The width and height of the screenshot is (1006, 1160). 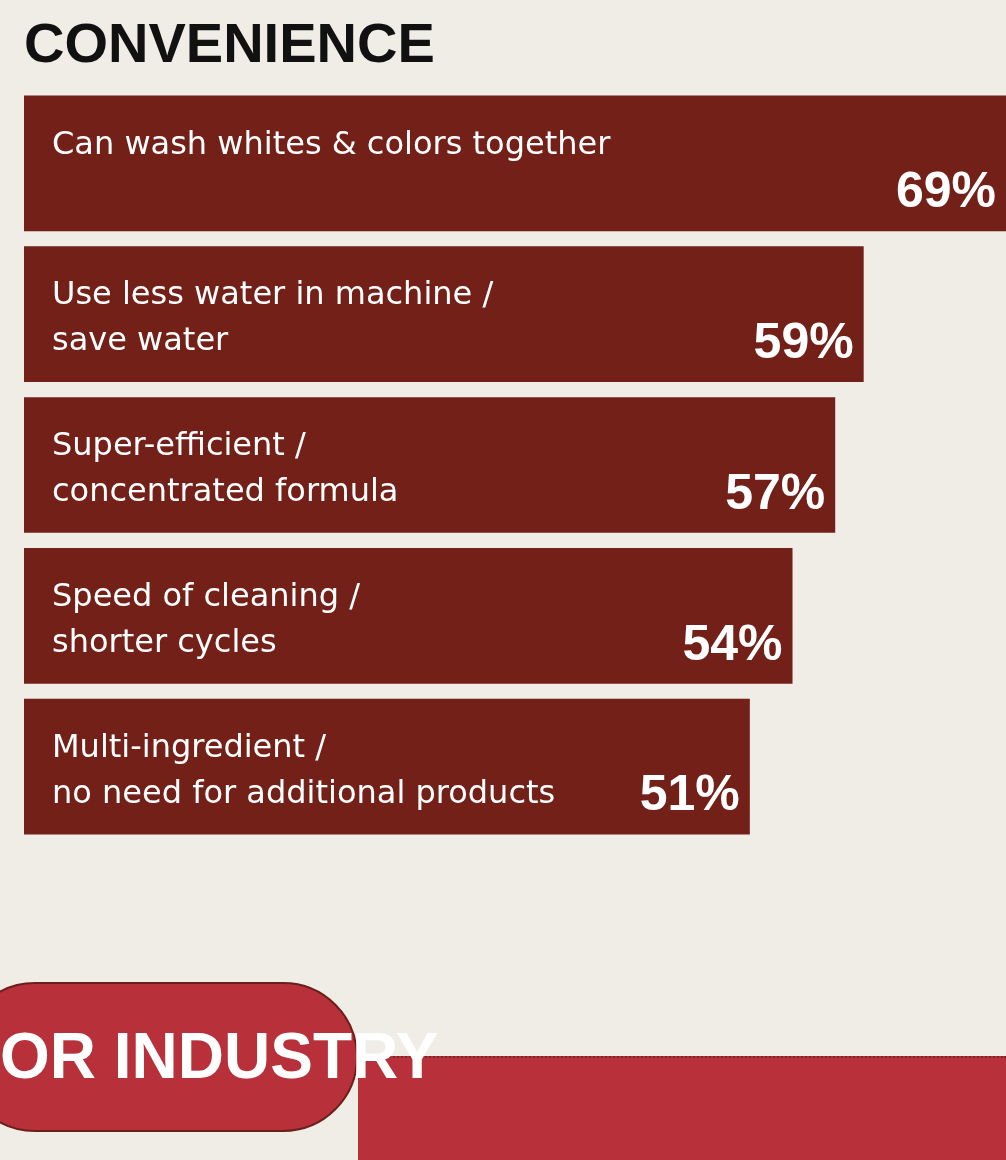 I want to click on y-tick-label: Super-efficient / concentrated formula, so click(x=225, y=467).